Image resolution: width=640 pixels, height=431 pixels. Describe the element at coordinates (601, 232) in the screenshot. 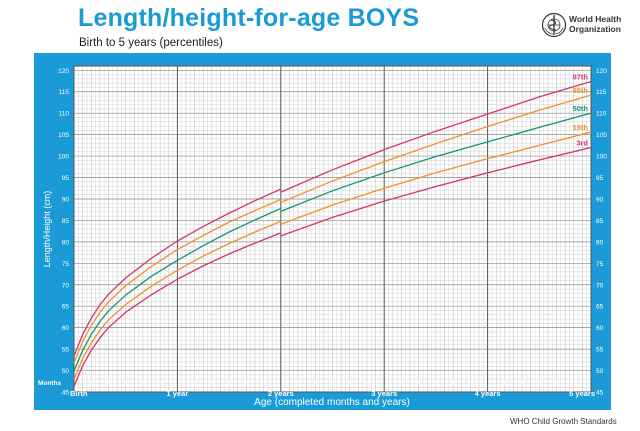

I see `y-tick-labels-right: 45 50 55 60 65 70 75 80 85 90 95 100 105 110 115 120` at that location.